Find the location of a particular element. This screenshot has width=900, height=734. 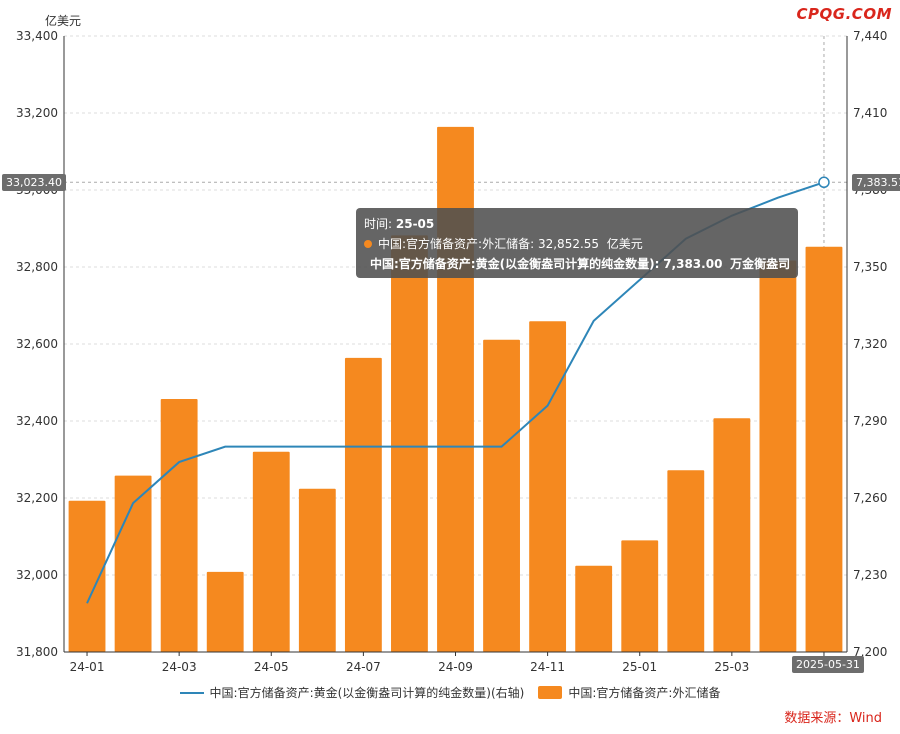

x-tick-label: 24-11 is located at coordinates (547, 667).